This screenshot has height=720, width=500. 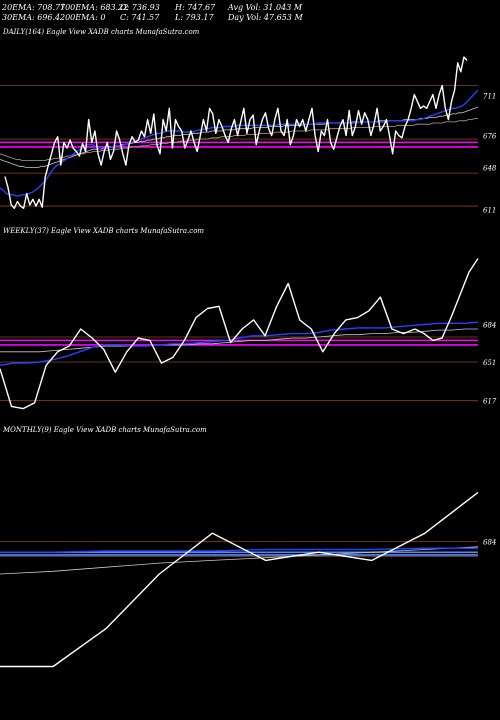 I want to click on y-tick-label: 648, so click(x=490, y=168).